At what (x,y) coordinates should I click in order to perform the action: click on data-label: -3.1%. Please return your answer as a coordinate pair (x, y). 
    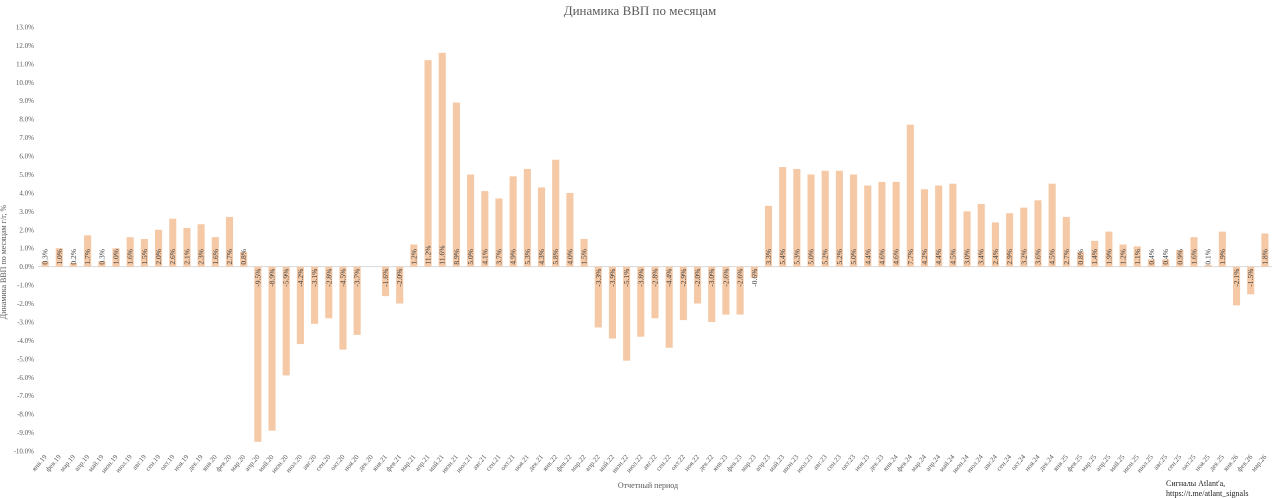
    Looking at the image, I should click on (314, 278).